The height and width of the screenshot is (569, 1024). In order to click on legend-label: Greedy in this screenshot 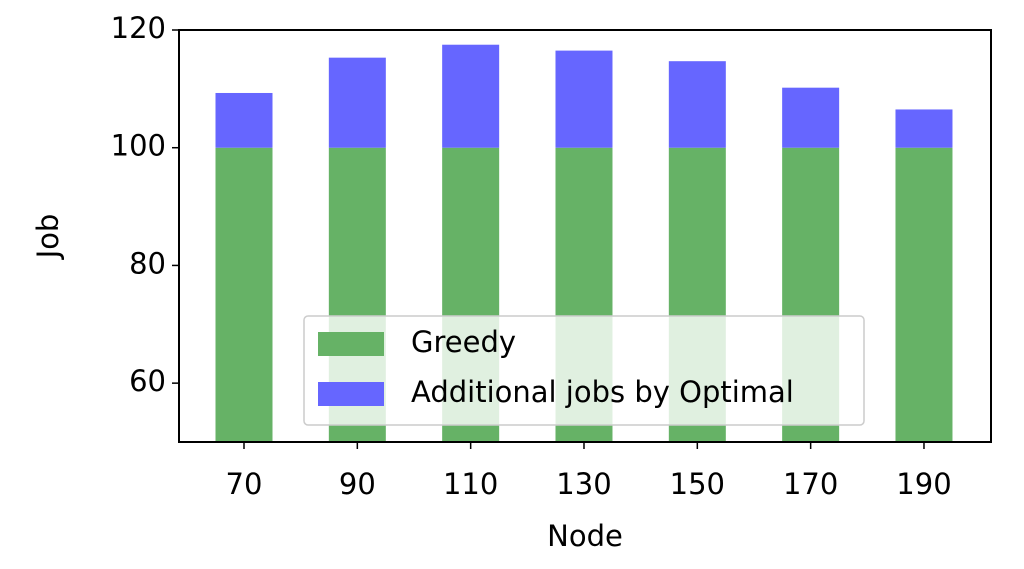, I will do `click(463, 342)`.